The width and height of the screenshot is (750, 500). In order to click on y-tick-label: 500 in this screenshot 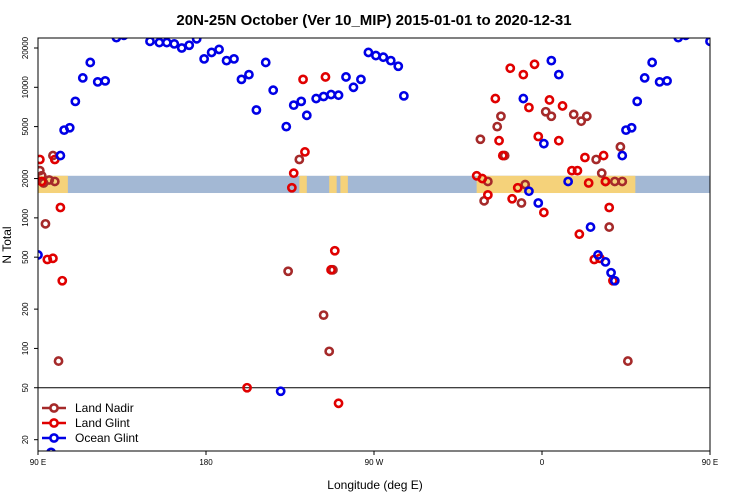, I will do `click(25, 257)`.